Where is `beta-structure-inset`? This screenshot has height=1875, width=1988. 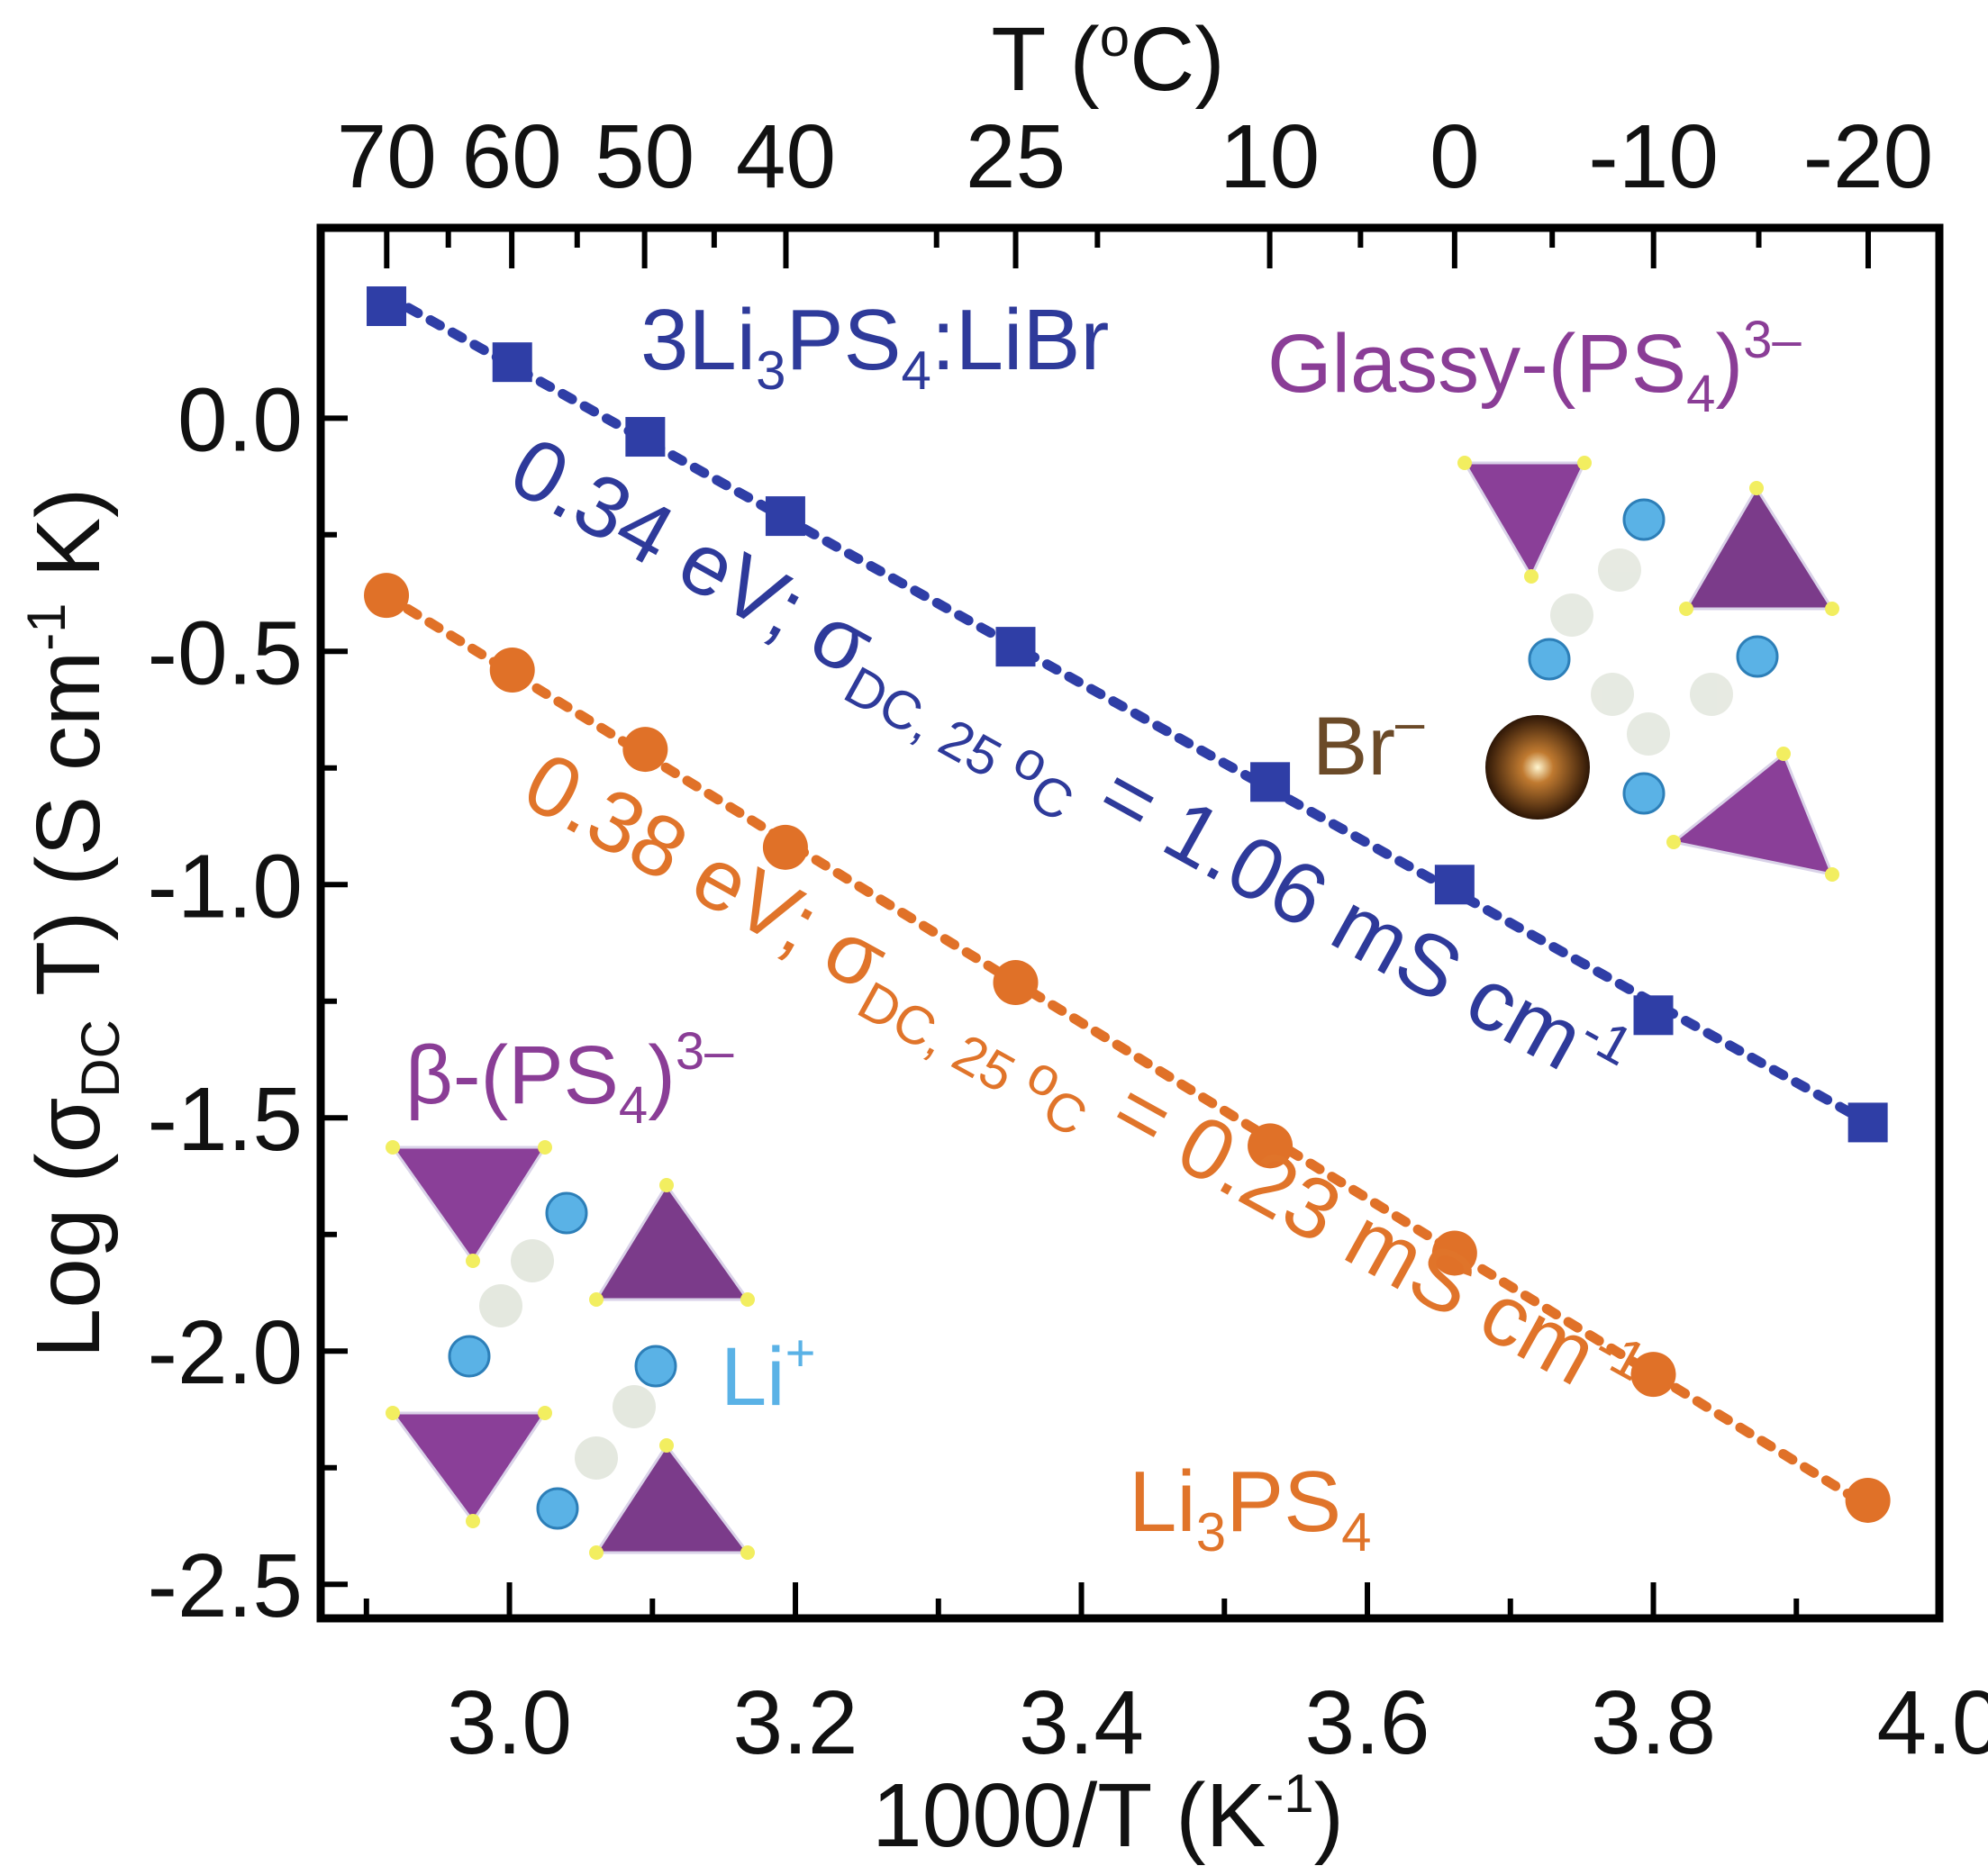 beta-structure-inset is located at coordinates (570, 1350).